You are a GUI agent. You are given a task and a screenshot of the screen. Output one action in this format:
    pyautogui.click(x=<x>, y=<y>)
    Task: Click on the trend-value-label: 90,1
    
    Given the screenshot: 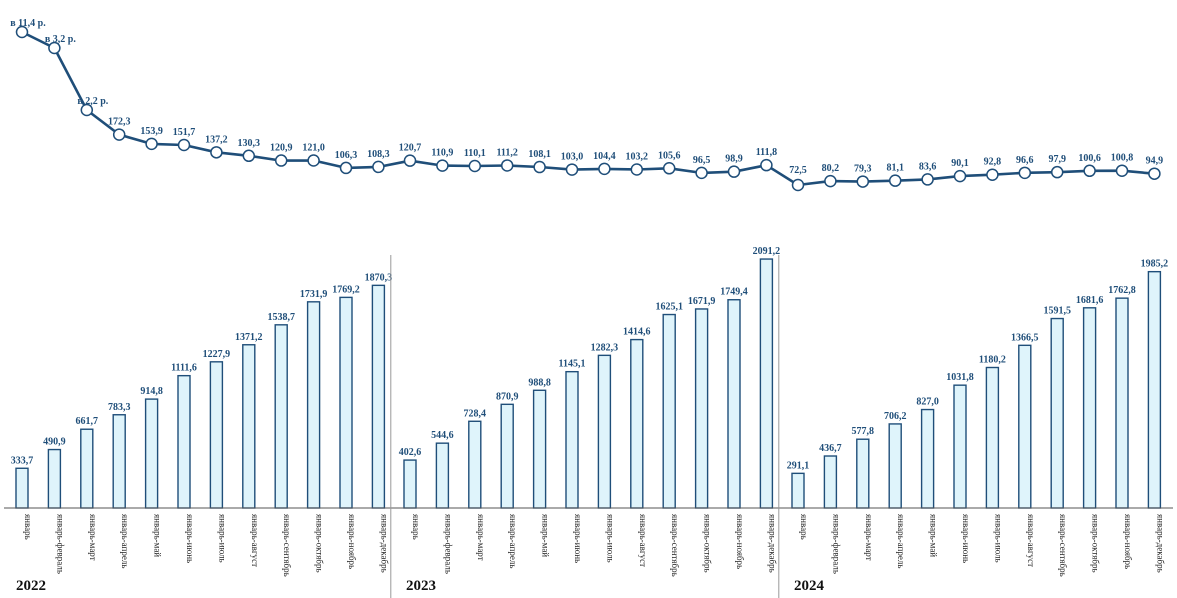 What is the action you would take?
    pyautogui.click(x=960, y=163)
    